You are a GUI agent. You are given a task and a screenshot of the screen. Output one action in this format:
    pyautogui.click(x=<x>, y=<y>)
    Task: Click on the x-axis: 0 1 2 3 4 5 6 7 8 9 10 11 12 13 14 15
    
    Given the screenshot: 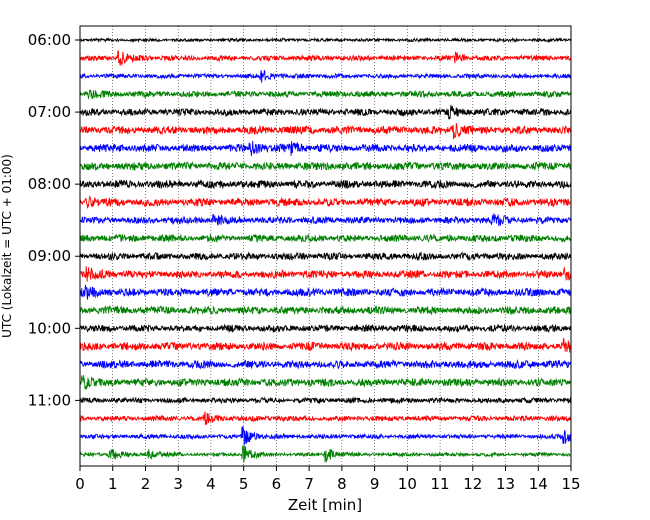 What is the action you would take?
    pyautogui.click(x=328, y=479)
    